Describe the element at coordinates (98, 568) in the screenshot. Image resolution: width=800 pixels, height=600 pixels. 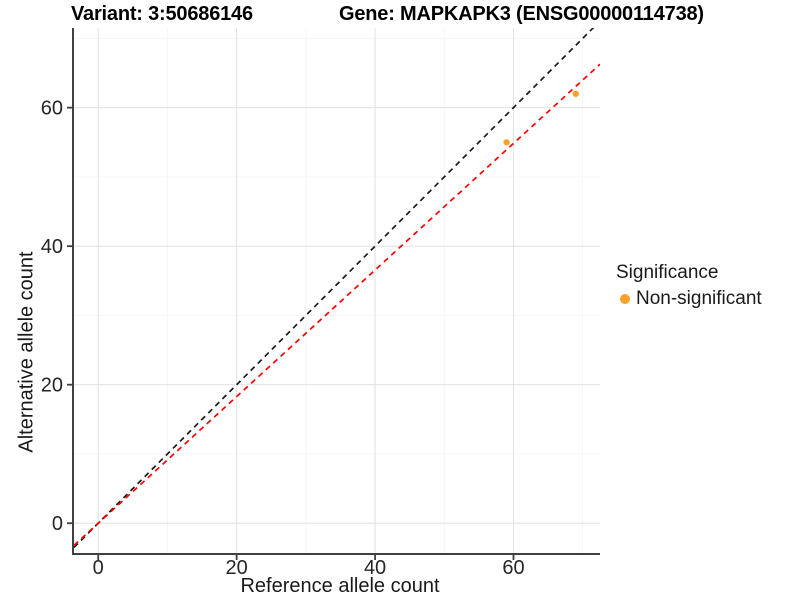
I see `x-tick-label: 0` at that location.